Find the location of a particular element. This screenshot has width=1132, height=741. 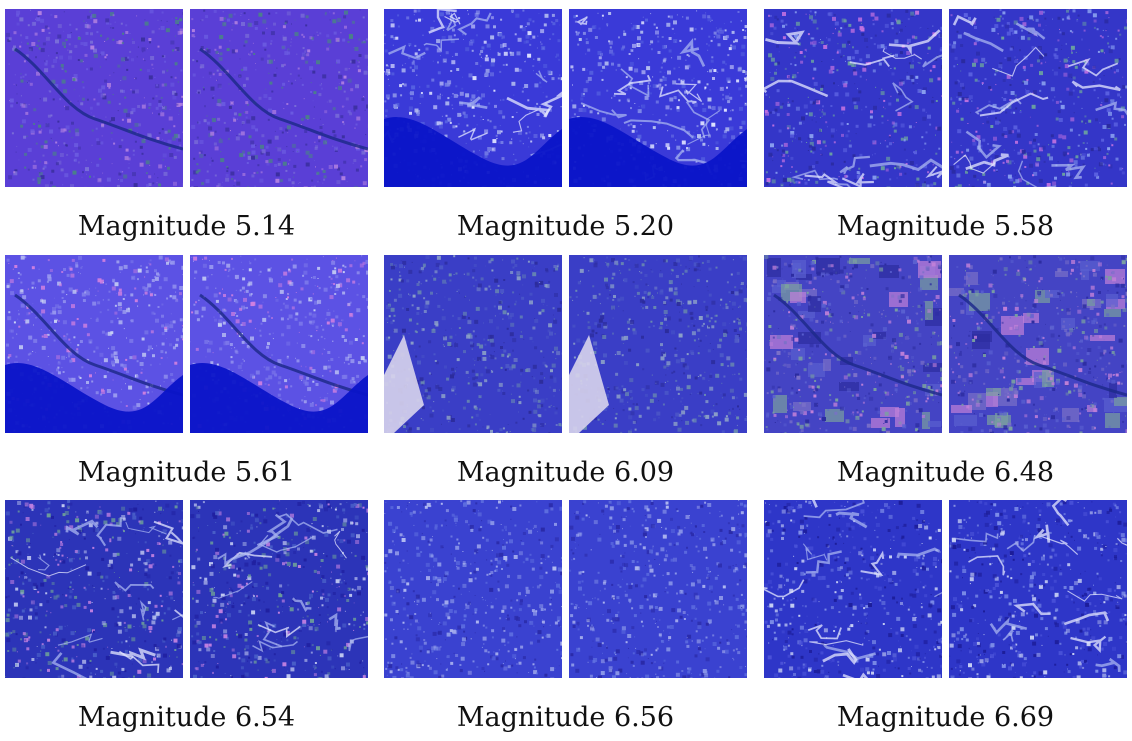

panel-5: Magnitude 6.09 is located at coordinates (565, 371).